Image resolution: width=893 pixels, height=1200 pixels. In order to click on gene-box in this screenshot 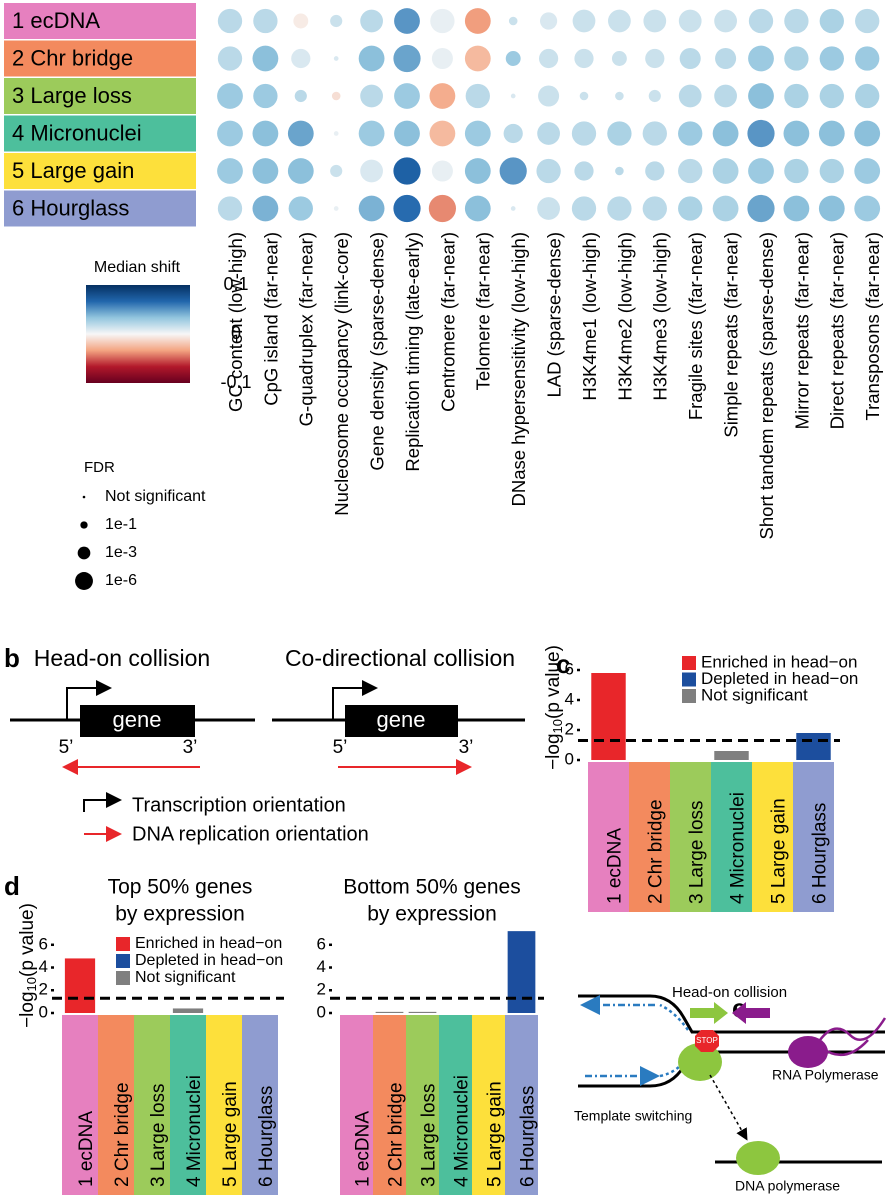, I will do `click(401, 721)`.